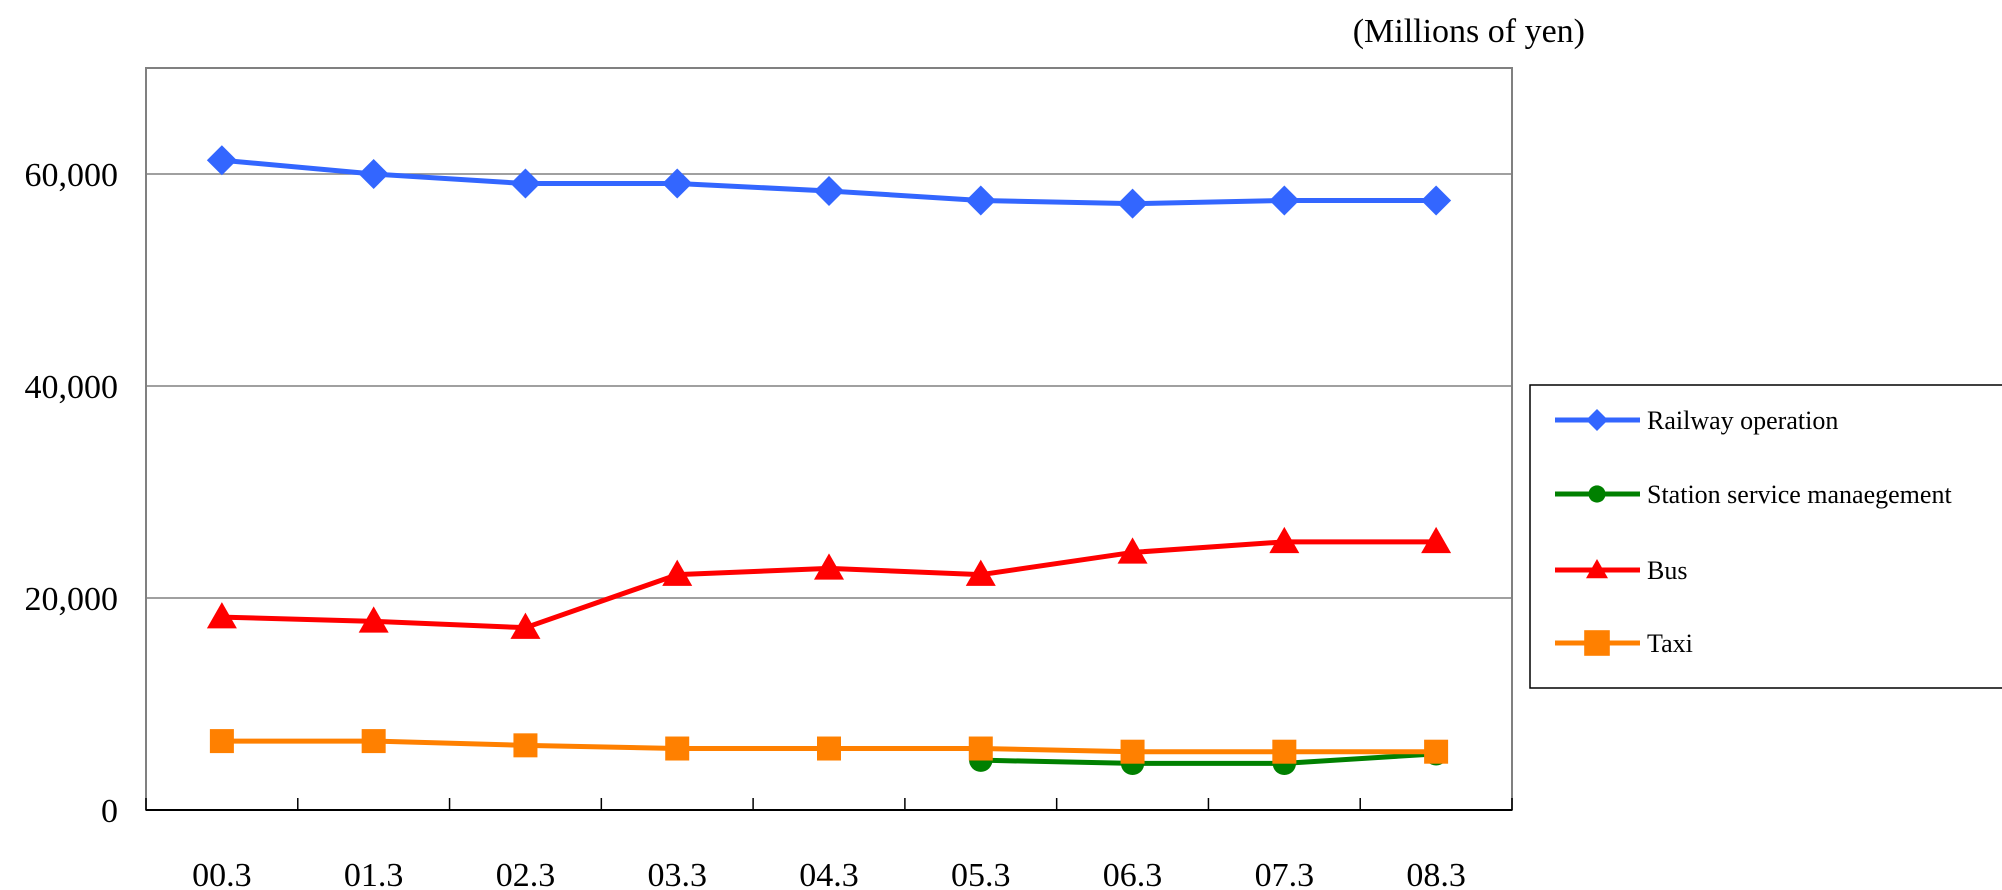 The image size is (2002, 890). What do you see at coordinates (1621, 570) in the screenshot?
I see `legend-item: Bus` at bounding box center [1621, 570].